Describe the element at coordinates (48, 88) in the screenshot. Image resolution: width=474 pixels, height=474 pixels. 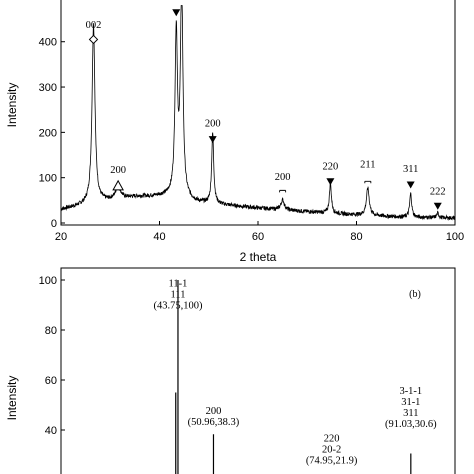
I see `y-tick-label: 300` at that location.